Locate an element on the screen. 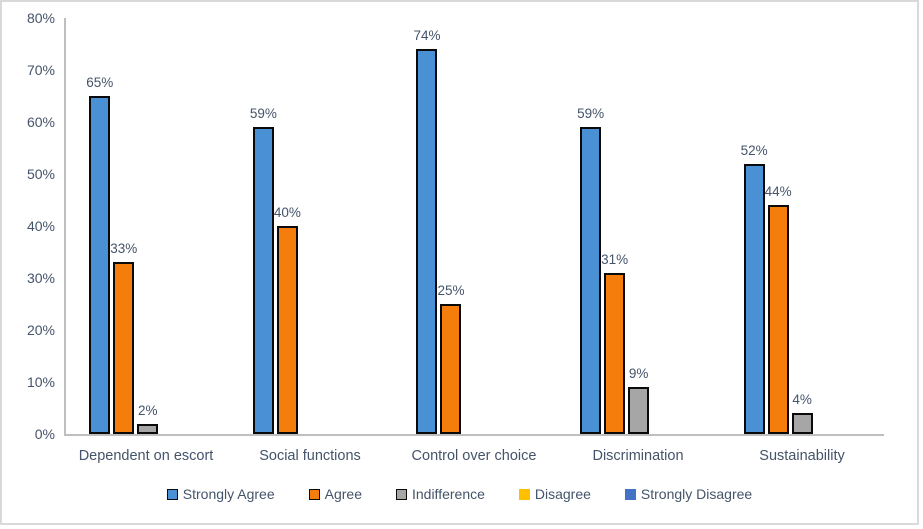 Image resolution: width=923 pixels, height=529 pixels. legend-label: Strongly Disagree is located at coordinates (696, 494).